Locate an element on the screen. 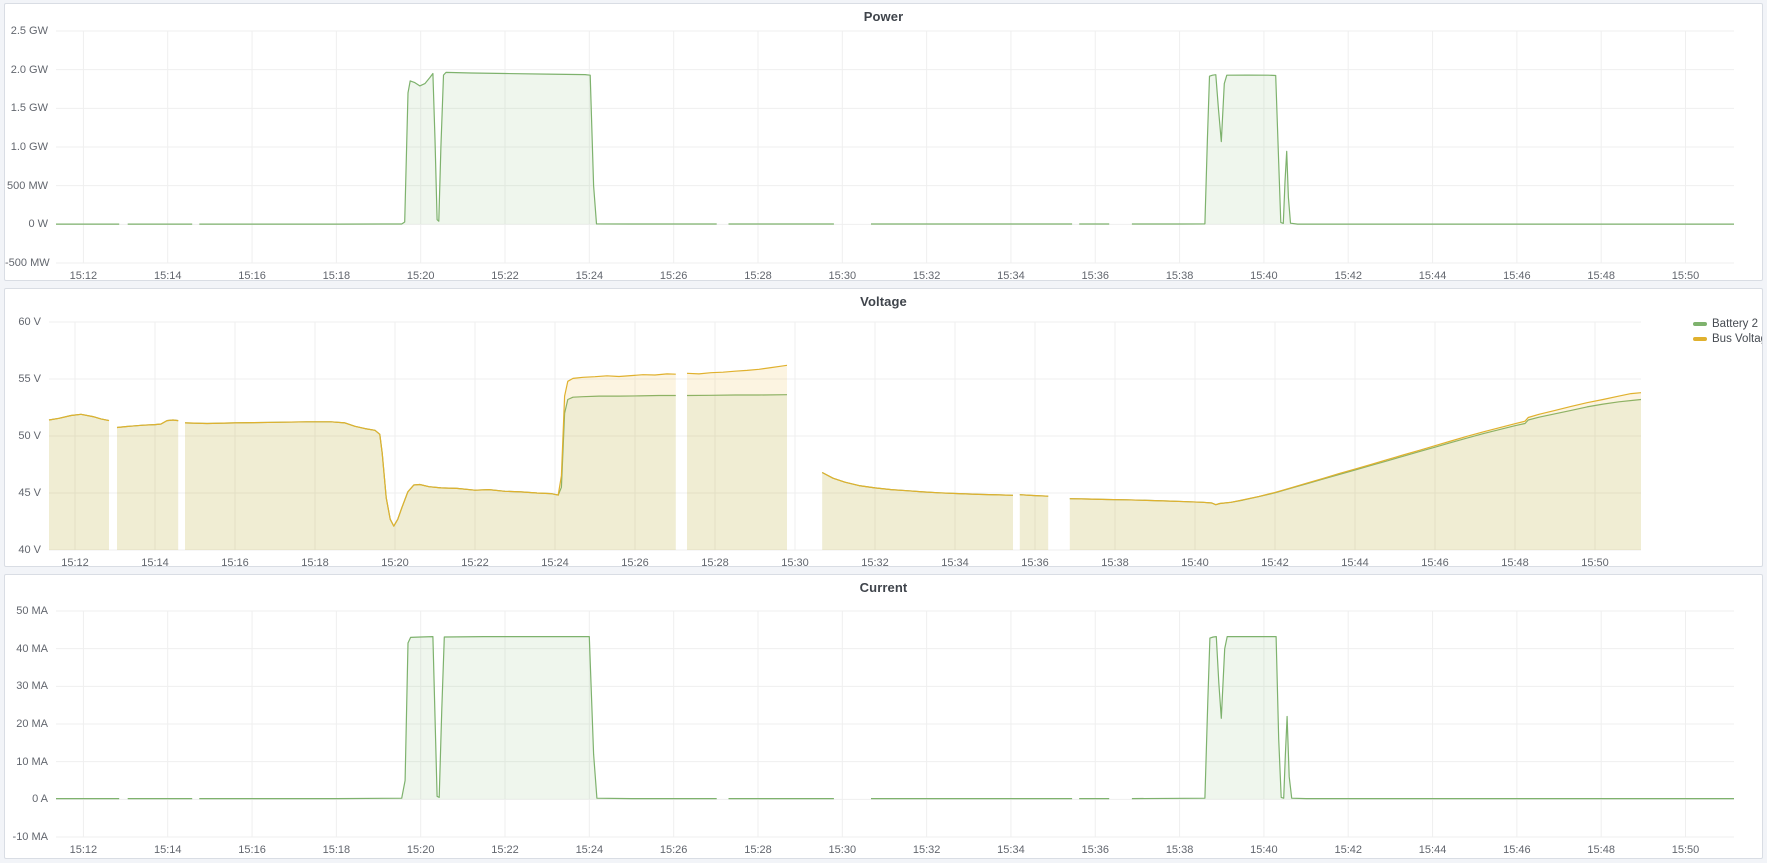 This screenshot has width=1767, height=863. legend: Battery 2 Bus Voltage is located at coordinates (1727, 331).